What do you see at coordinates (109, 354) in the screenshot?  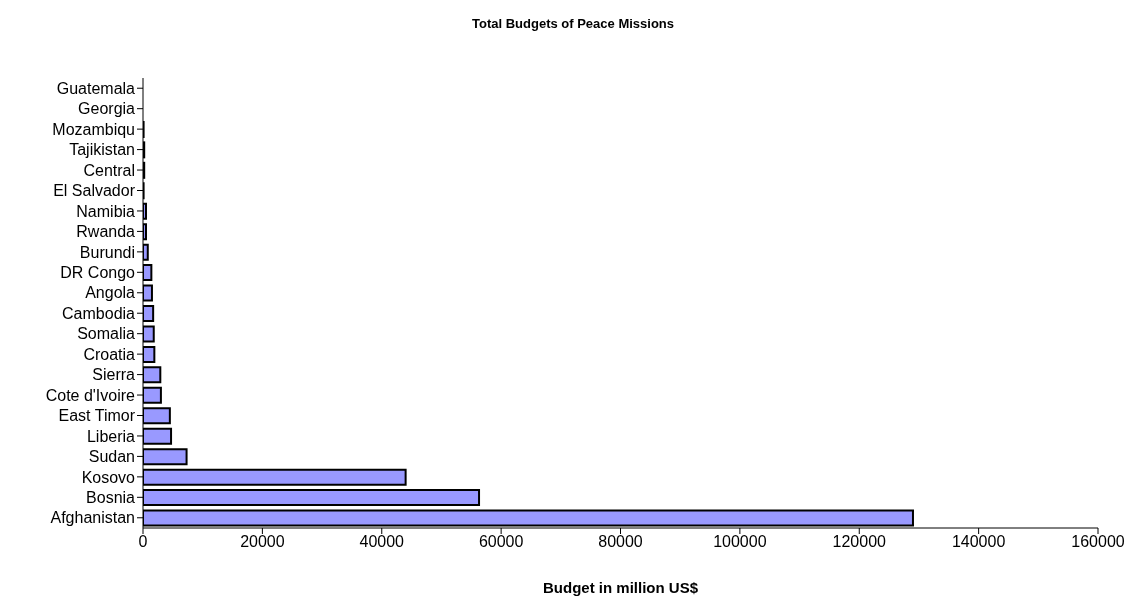 I see `y-tick-label: Croatia` at bounding box center [109, 354].